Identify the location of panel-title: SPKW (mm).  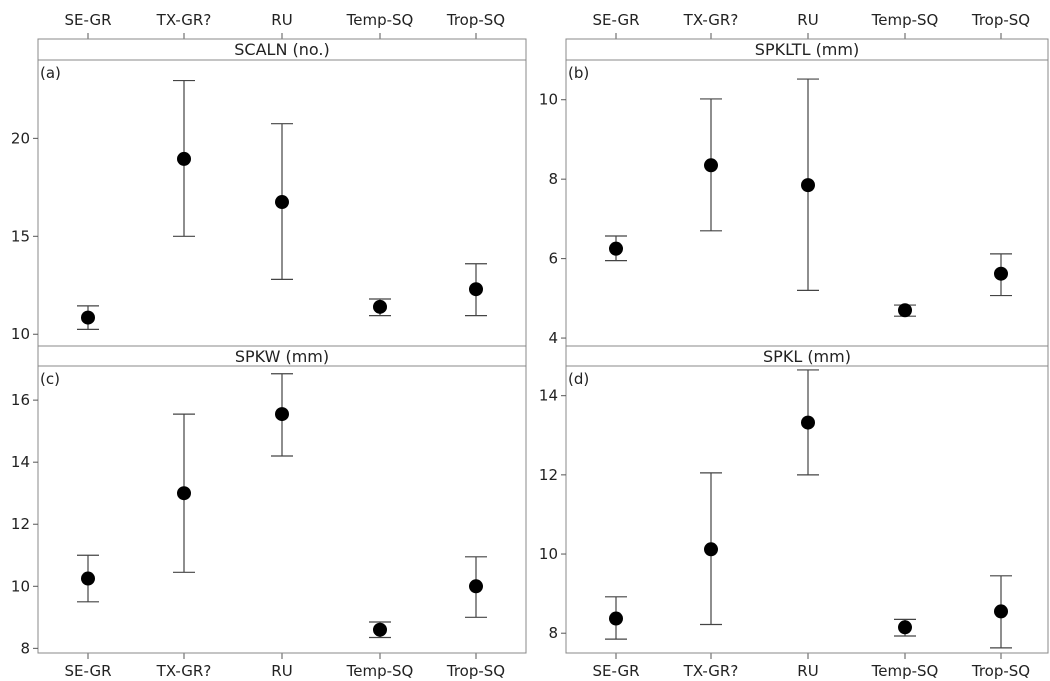
(282, 356).